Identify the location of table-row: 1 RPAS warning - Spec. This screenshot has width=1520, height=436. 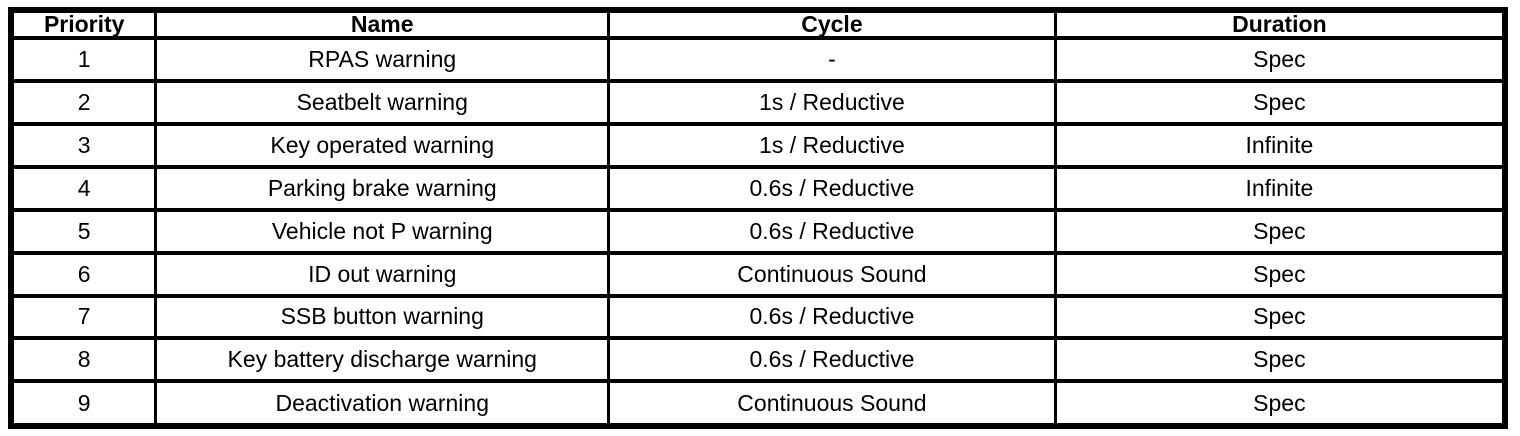
(758, 59).